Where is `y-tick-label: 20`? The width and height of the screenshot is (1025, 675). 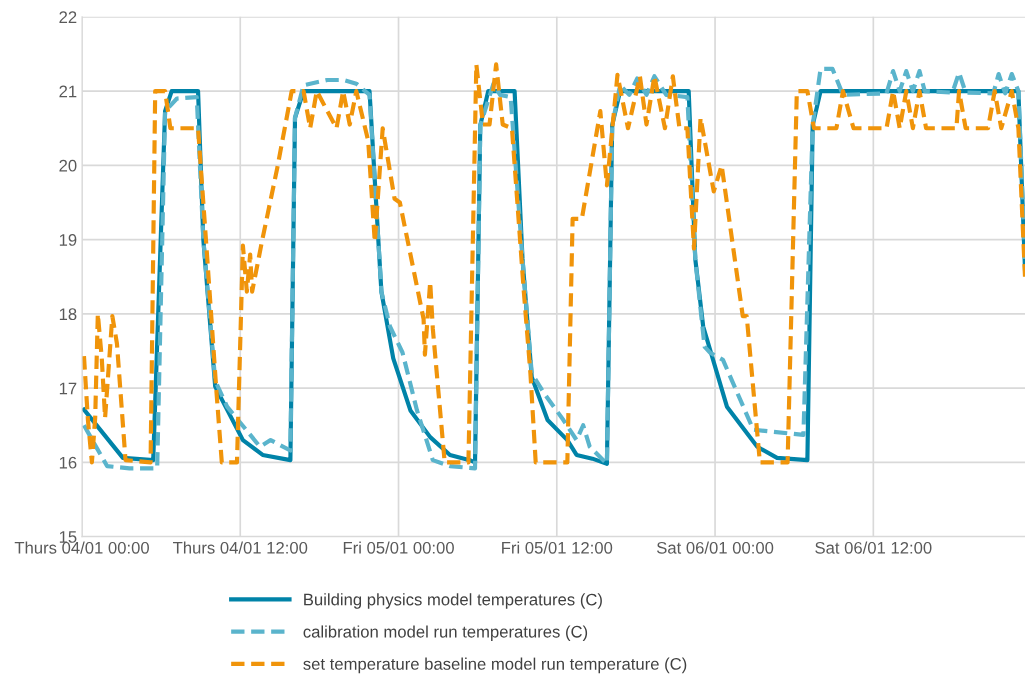
y-tick-label: 20 is located at coordinates (68, 165).